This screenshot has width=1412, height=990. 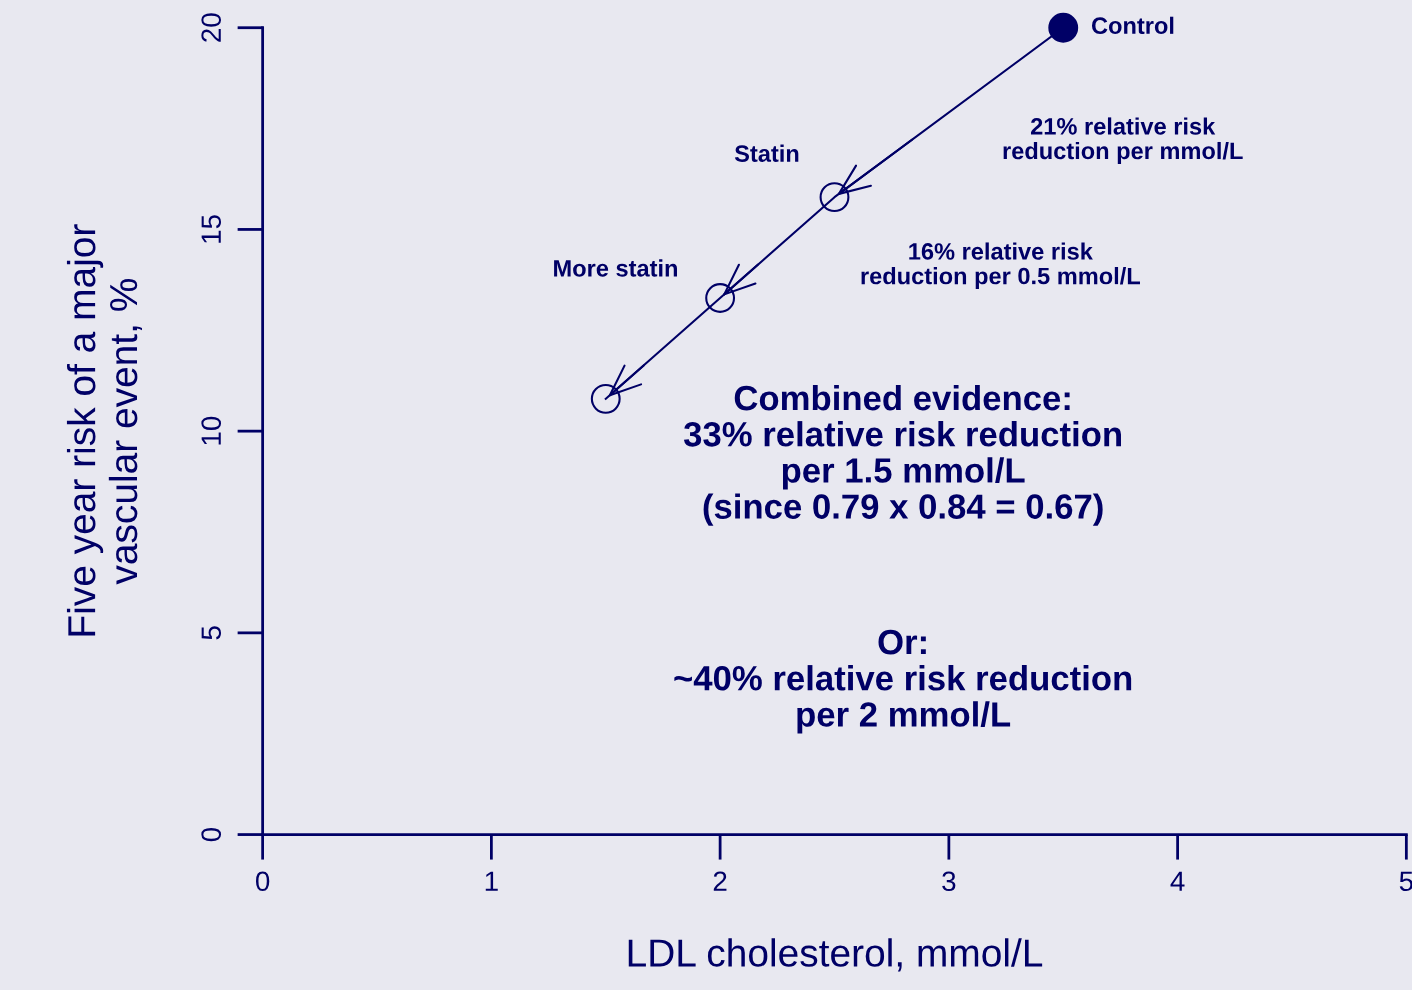 What do you see at coordinates (1405, 881) in the screenshot?
I see `x-tick-label: 5` at bounding box center [1405, 881].